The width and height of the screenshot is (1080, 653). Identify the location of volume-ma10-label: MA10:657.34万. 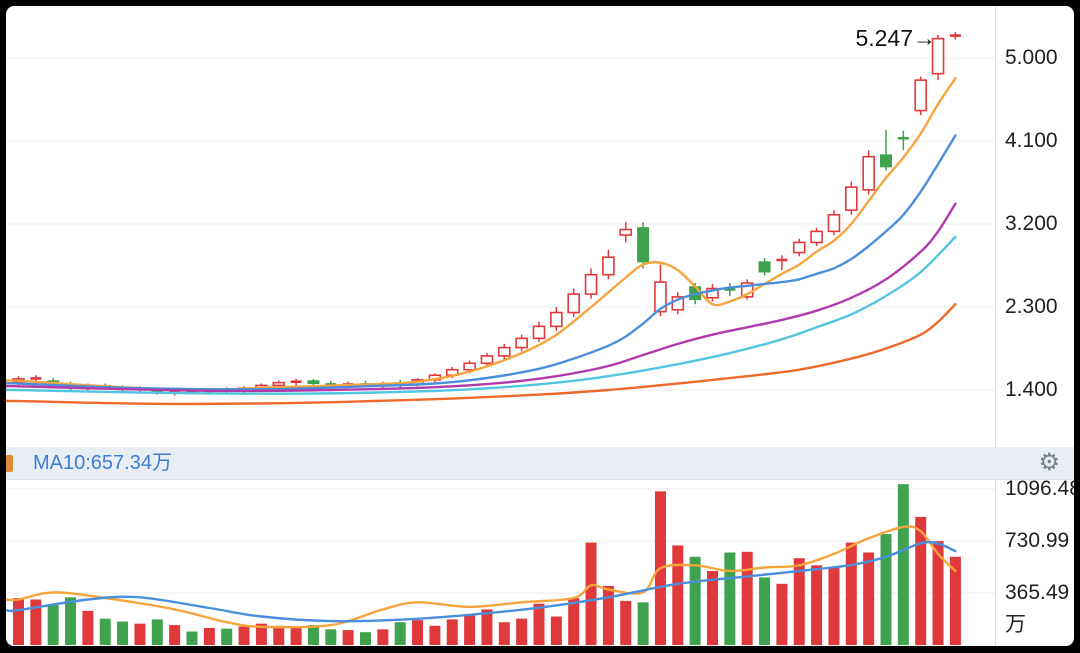
(102, 463).